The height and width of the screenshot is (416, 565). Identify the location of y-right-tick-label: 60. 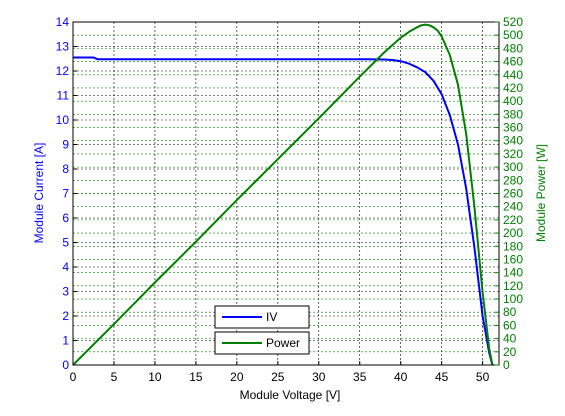
(510, 325).